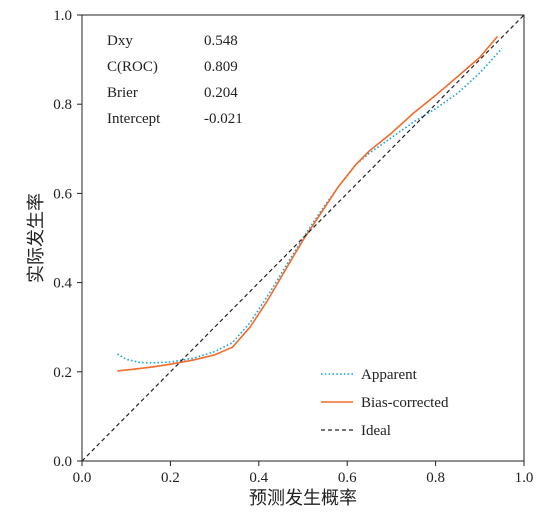  I want to click on y-tick-label: 1.0, so click(62, 16).